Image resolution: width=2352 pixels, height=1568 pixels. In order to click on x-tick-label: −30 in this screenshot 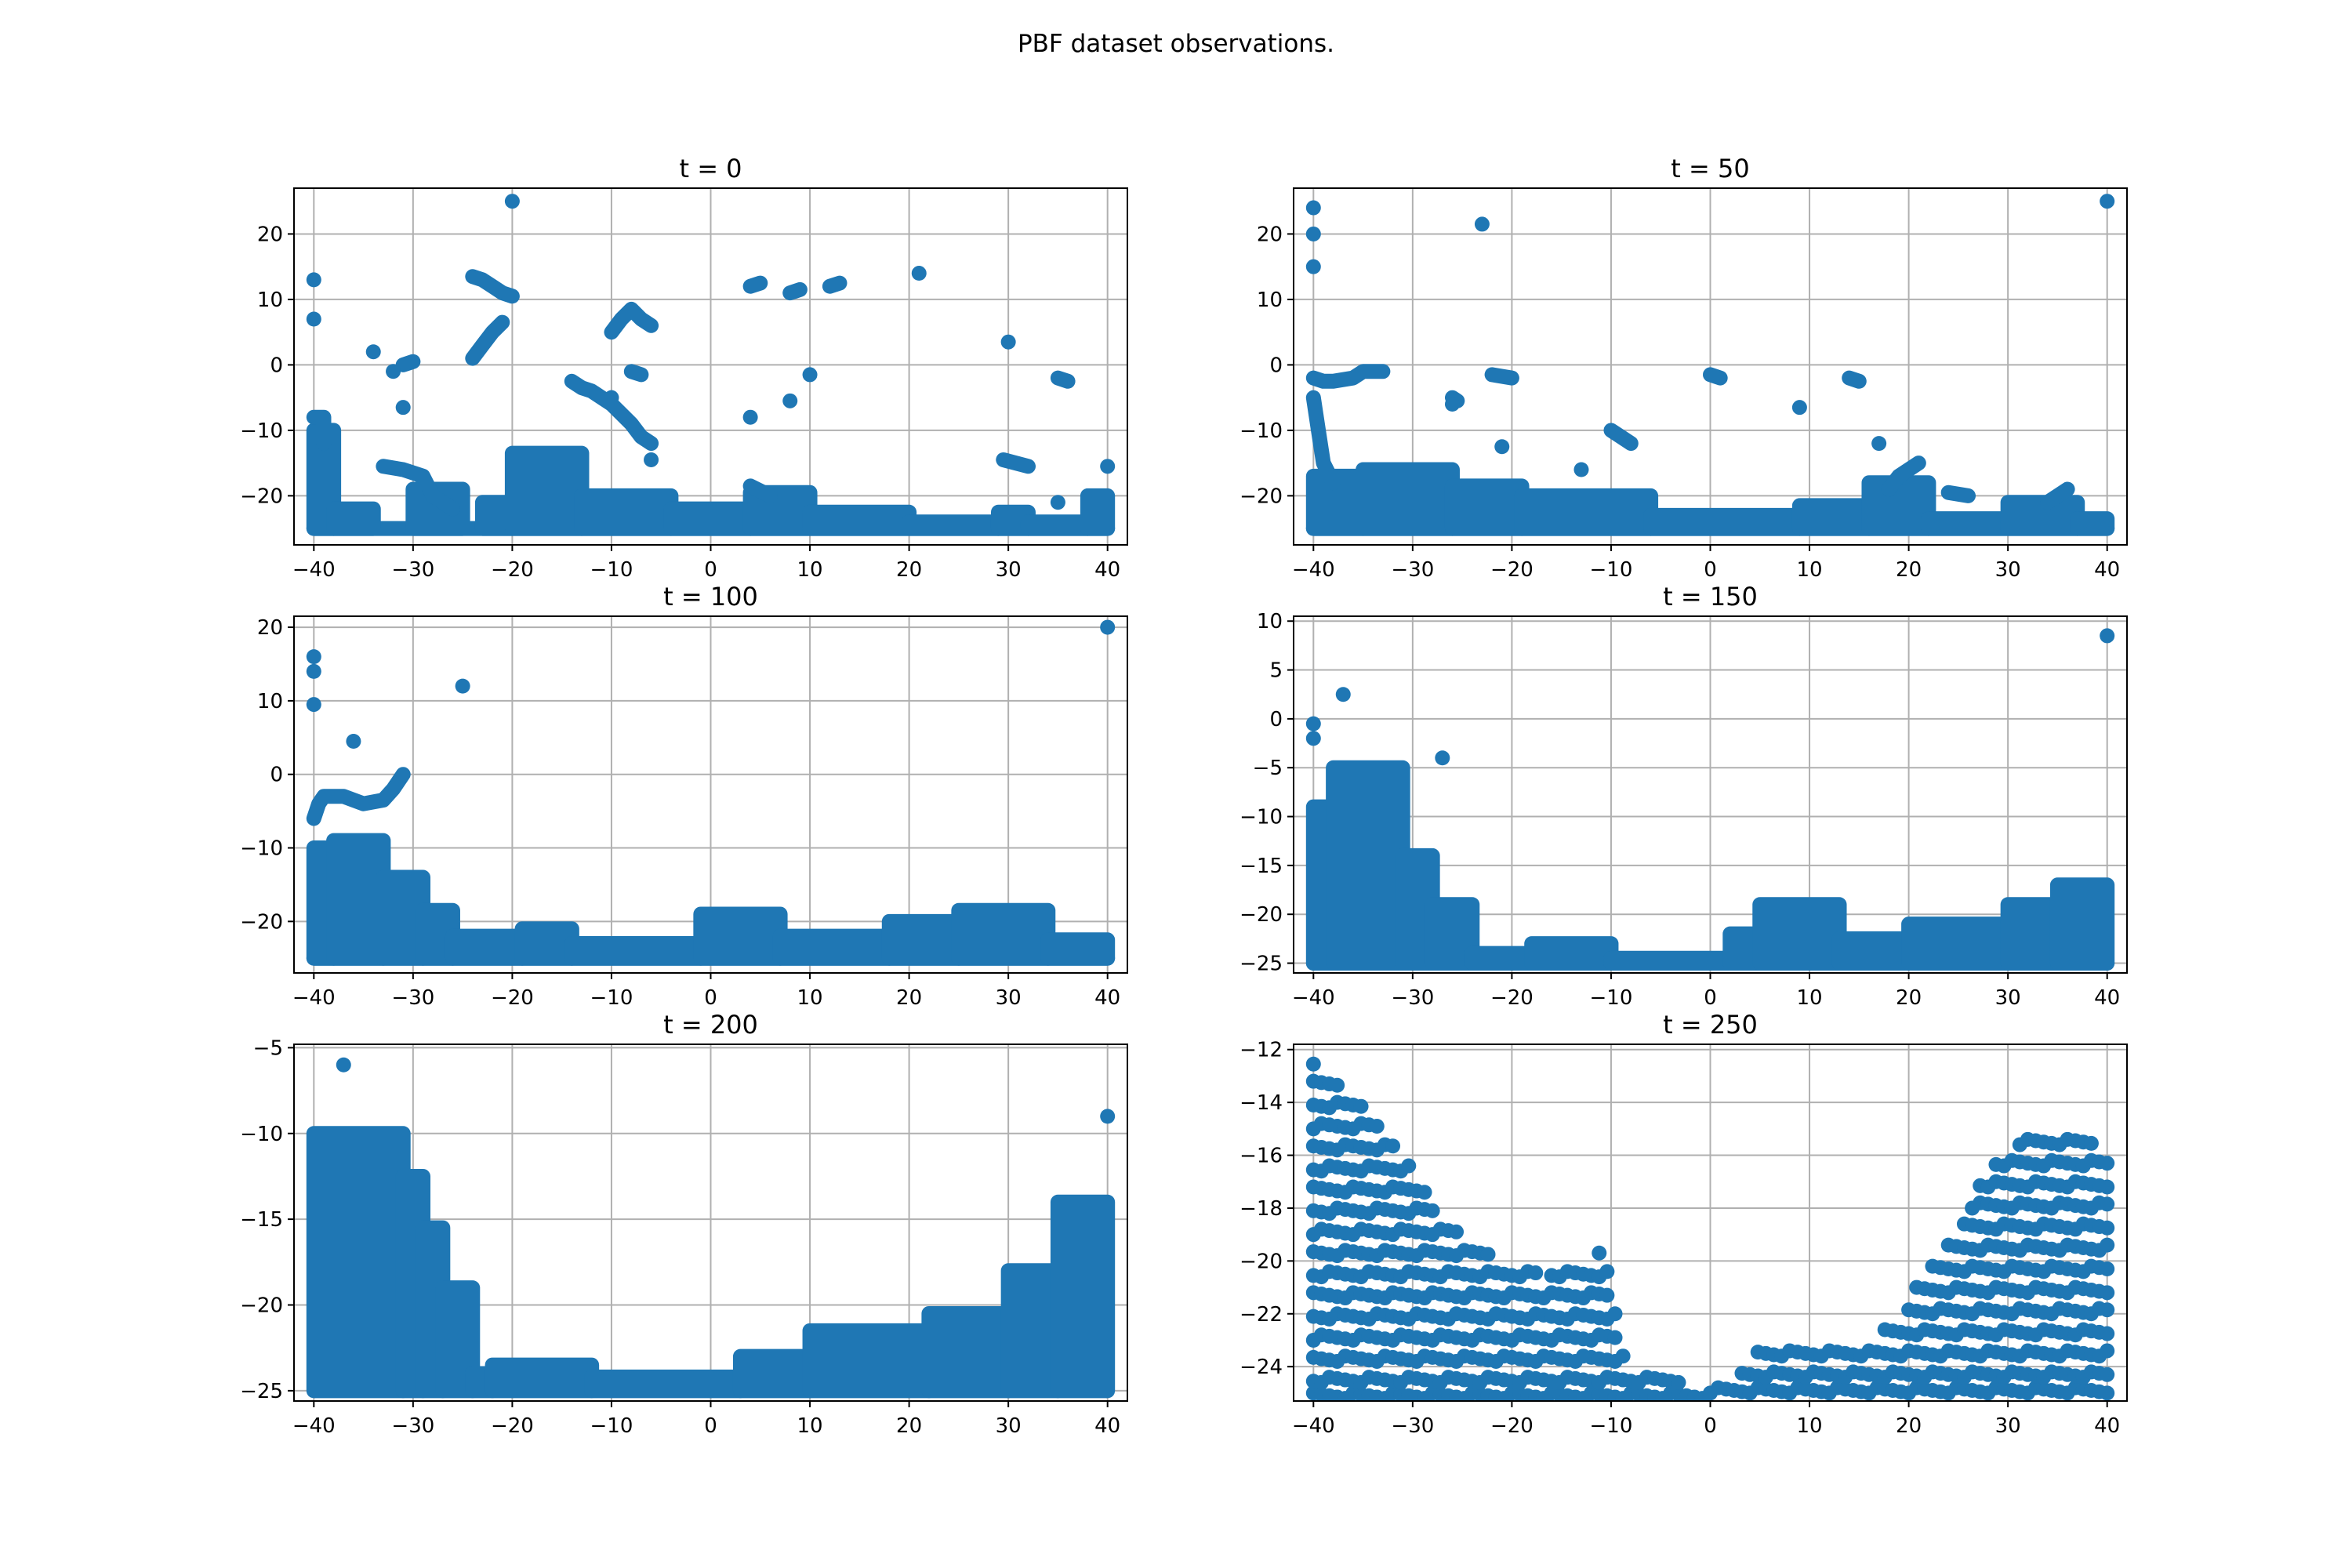, I will do `click(413, 570)`.